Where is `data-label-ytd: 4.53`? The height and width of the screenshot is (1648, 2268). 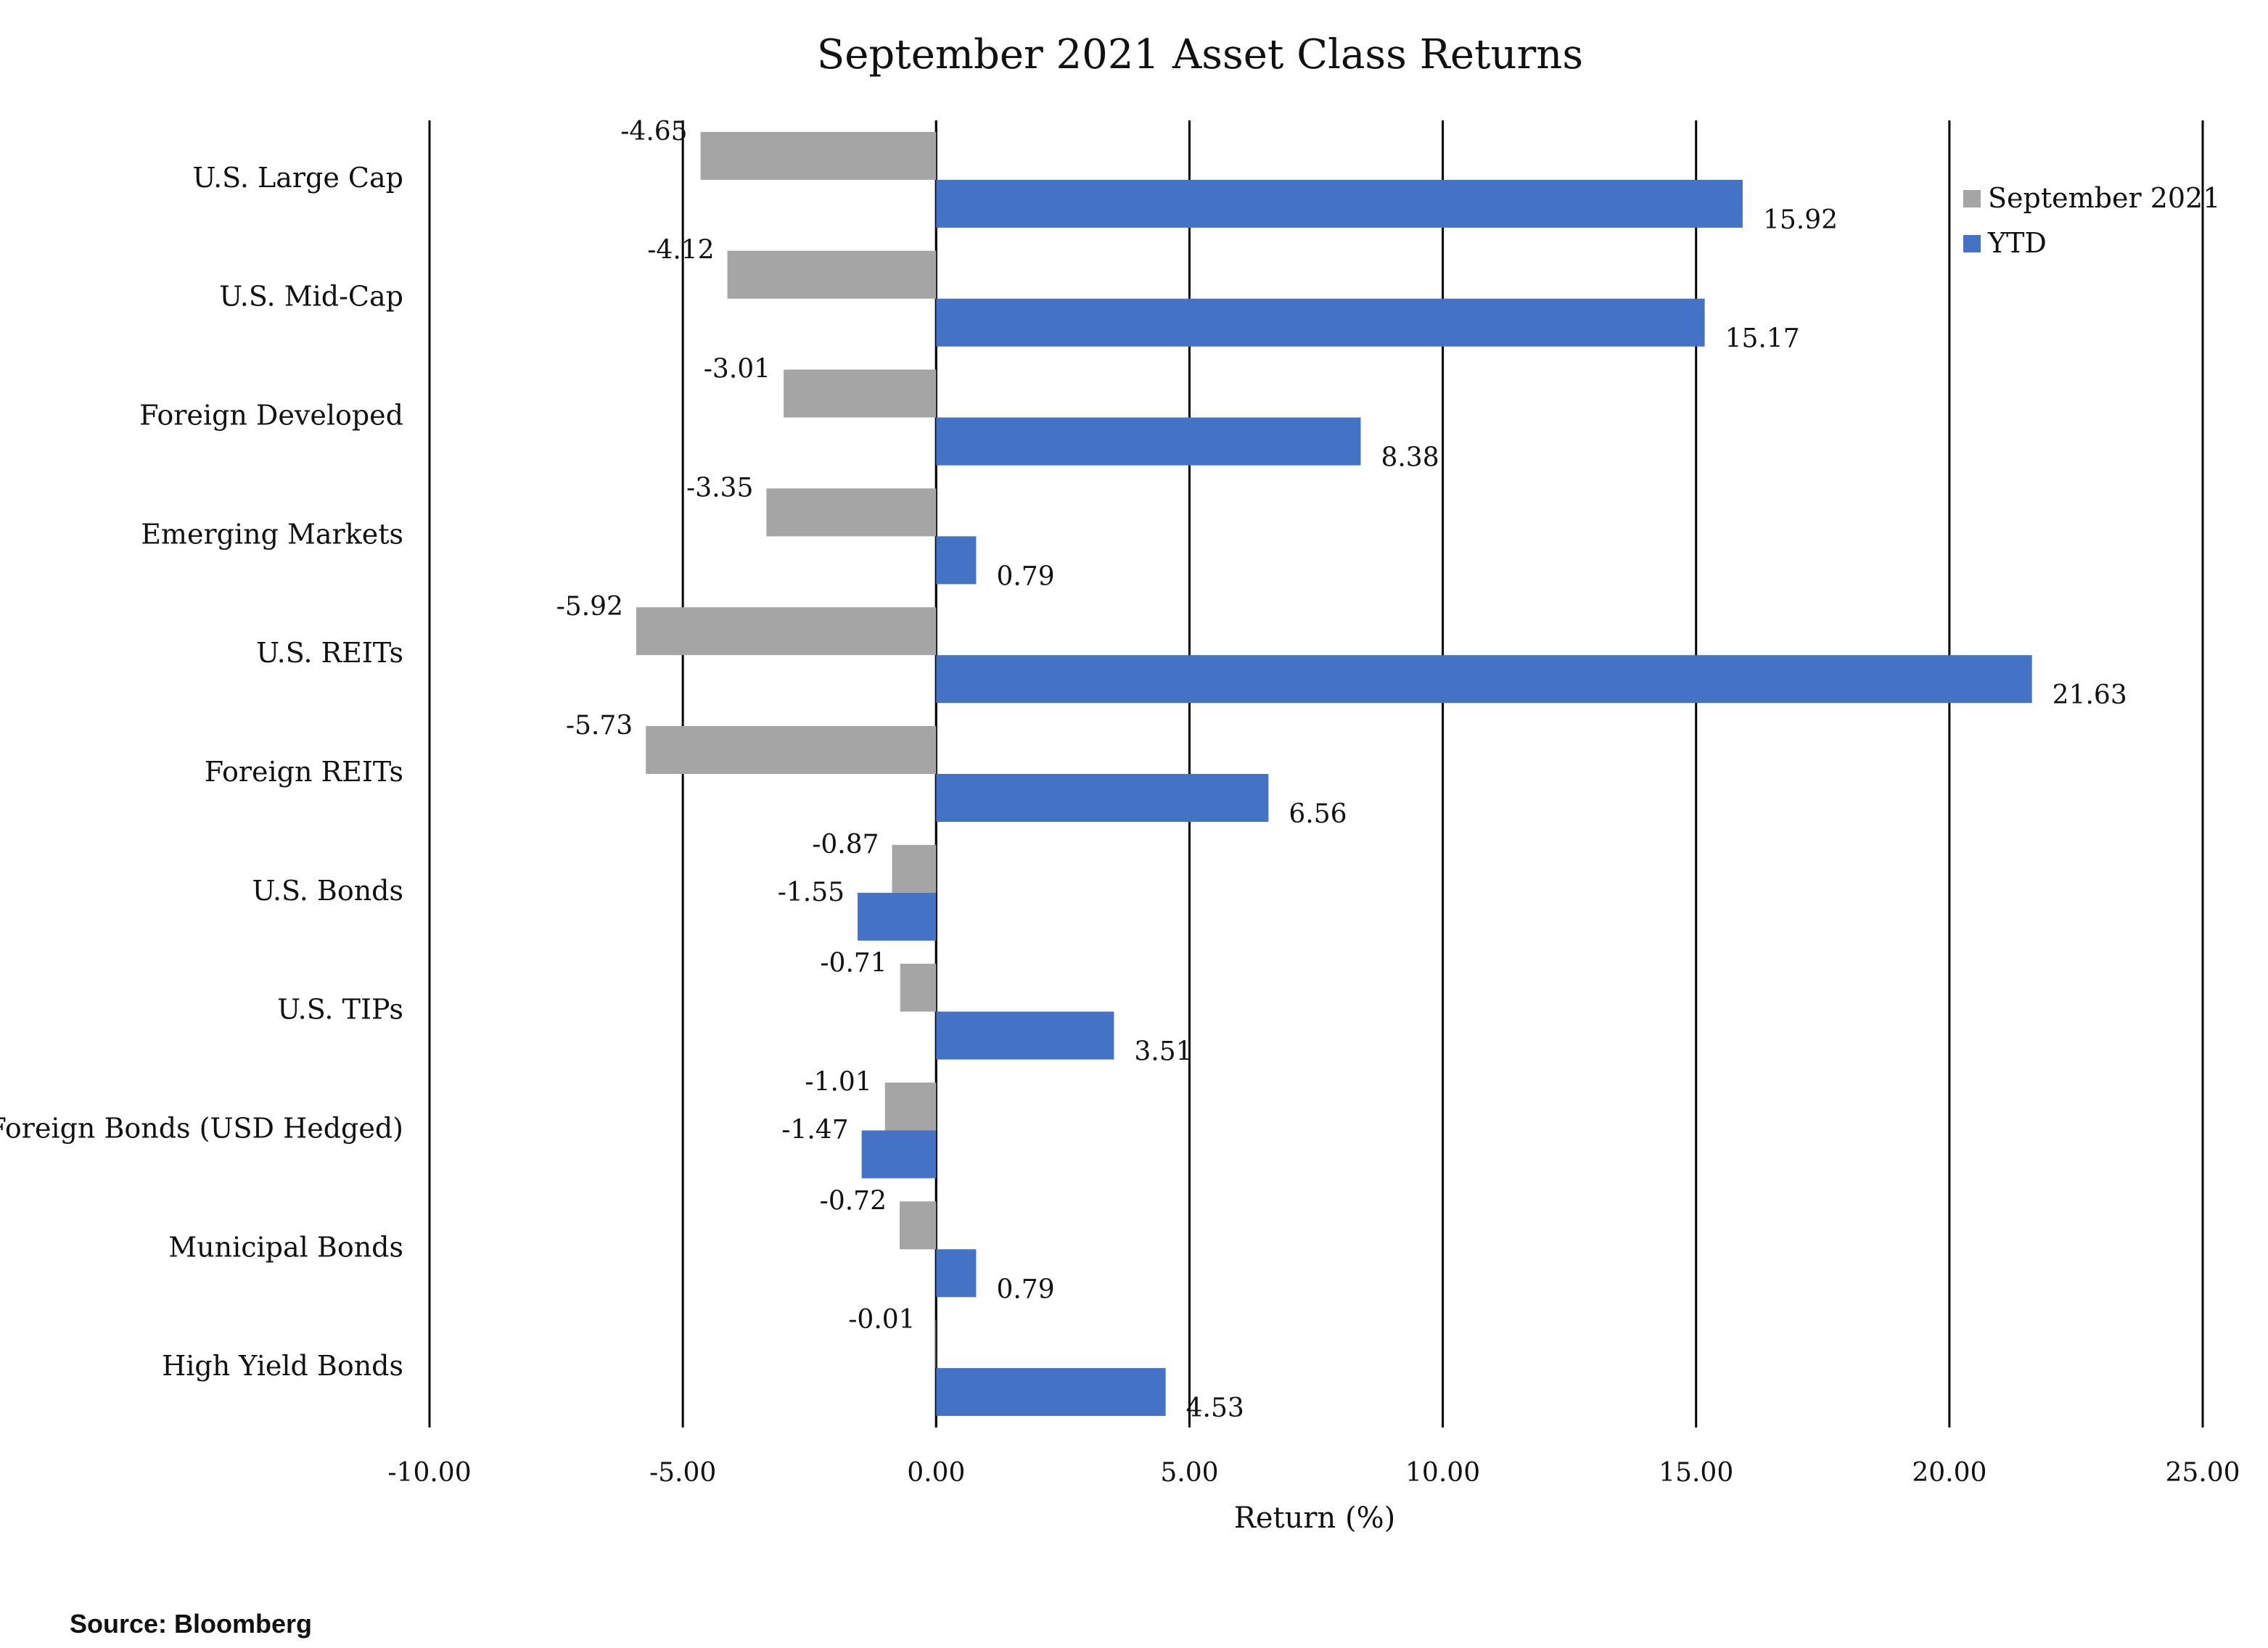
data-label-ytd: 4.53 is located at coordinates (1215, 1408).